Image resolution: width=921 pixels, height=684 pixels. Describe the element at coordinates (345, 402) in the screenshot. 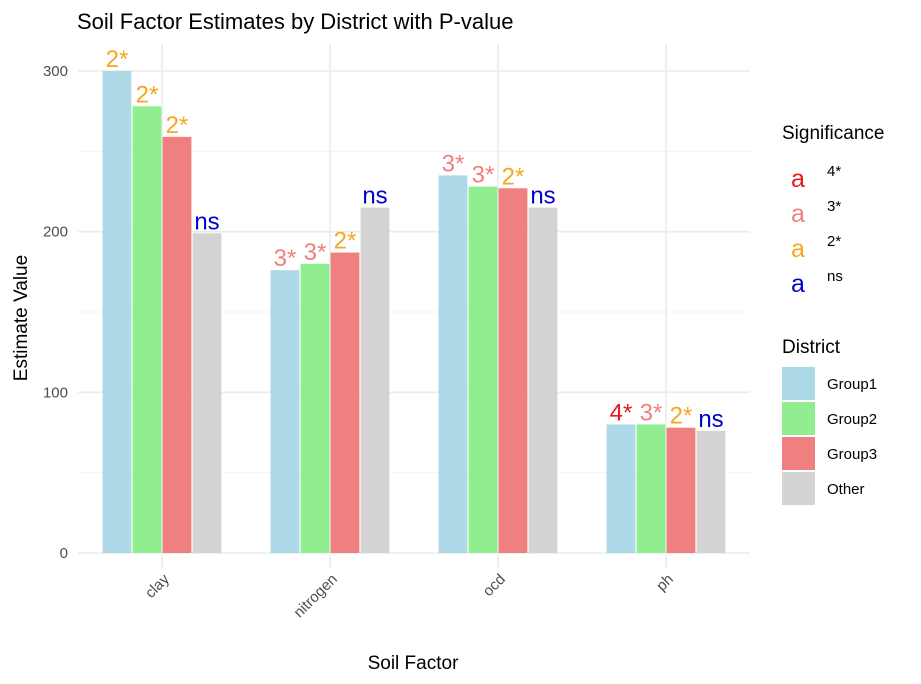

I see `bar-group3-nitrogen` at that location.